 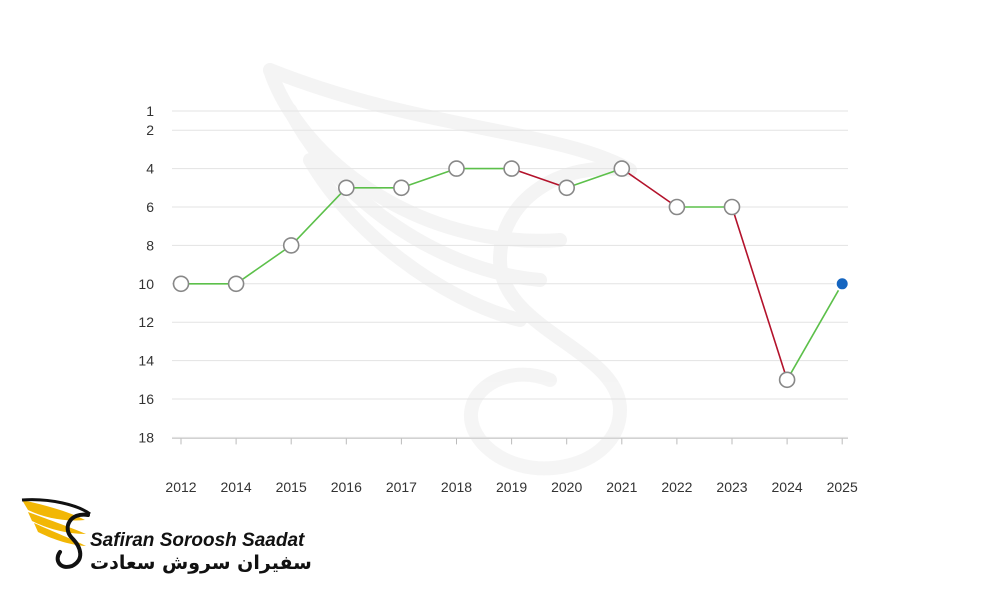 I want to click on x-tick-label: 2024, so click(x=787, y=487).